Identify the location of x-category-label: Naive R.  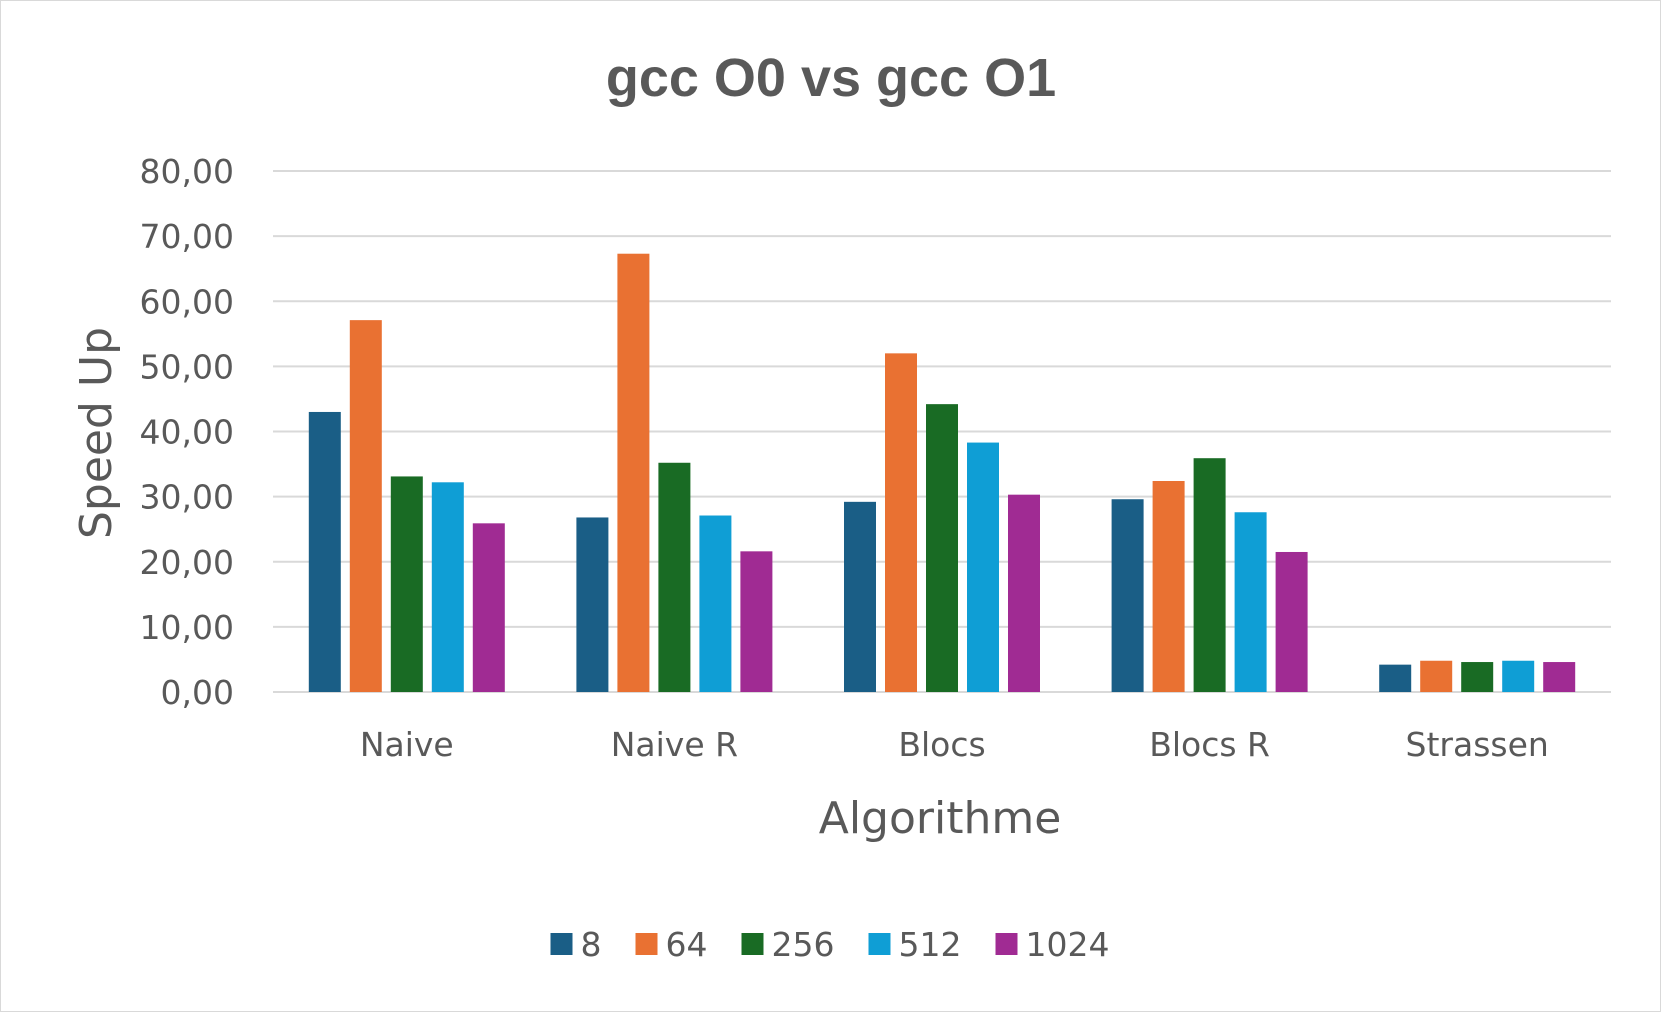
(674, 744).